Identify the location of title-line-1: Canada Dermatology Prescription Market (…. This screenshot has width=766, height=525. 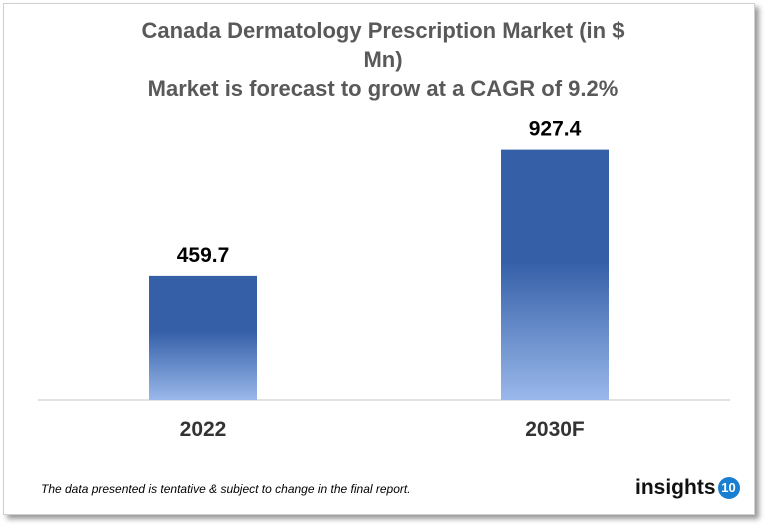
(383, 30).